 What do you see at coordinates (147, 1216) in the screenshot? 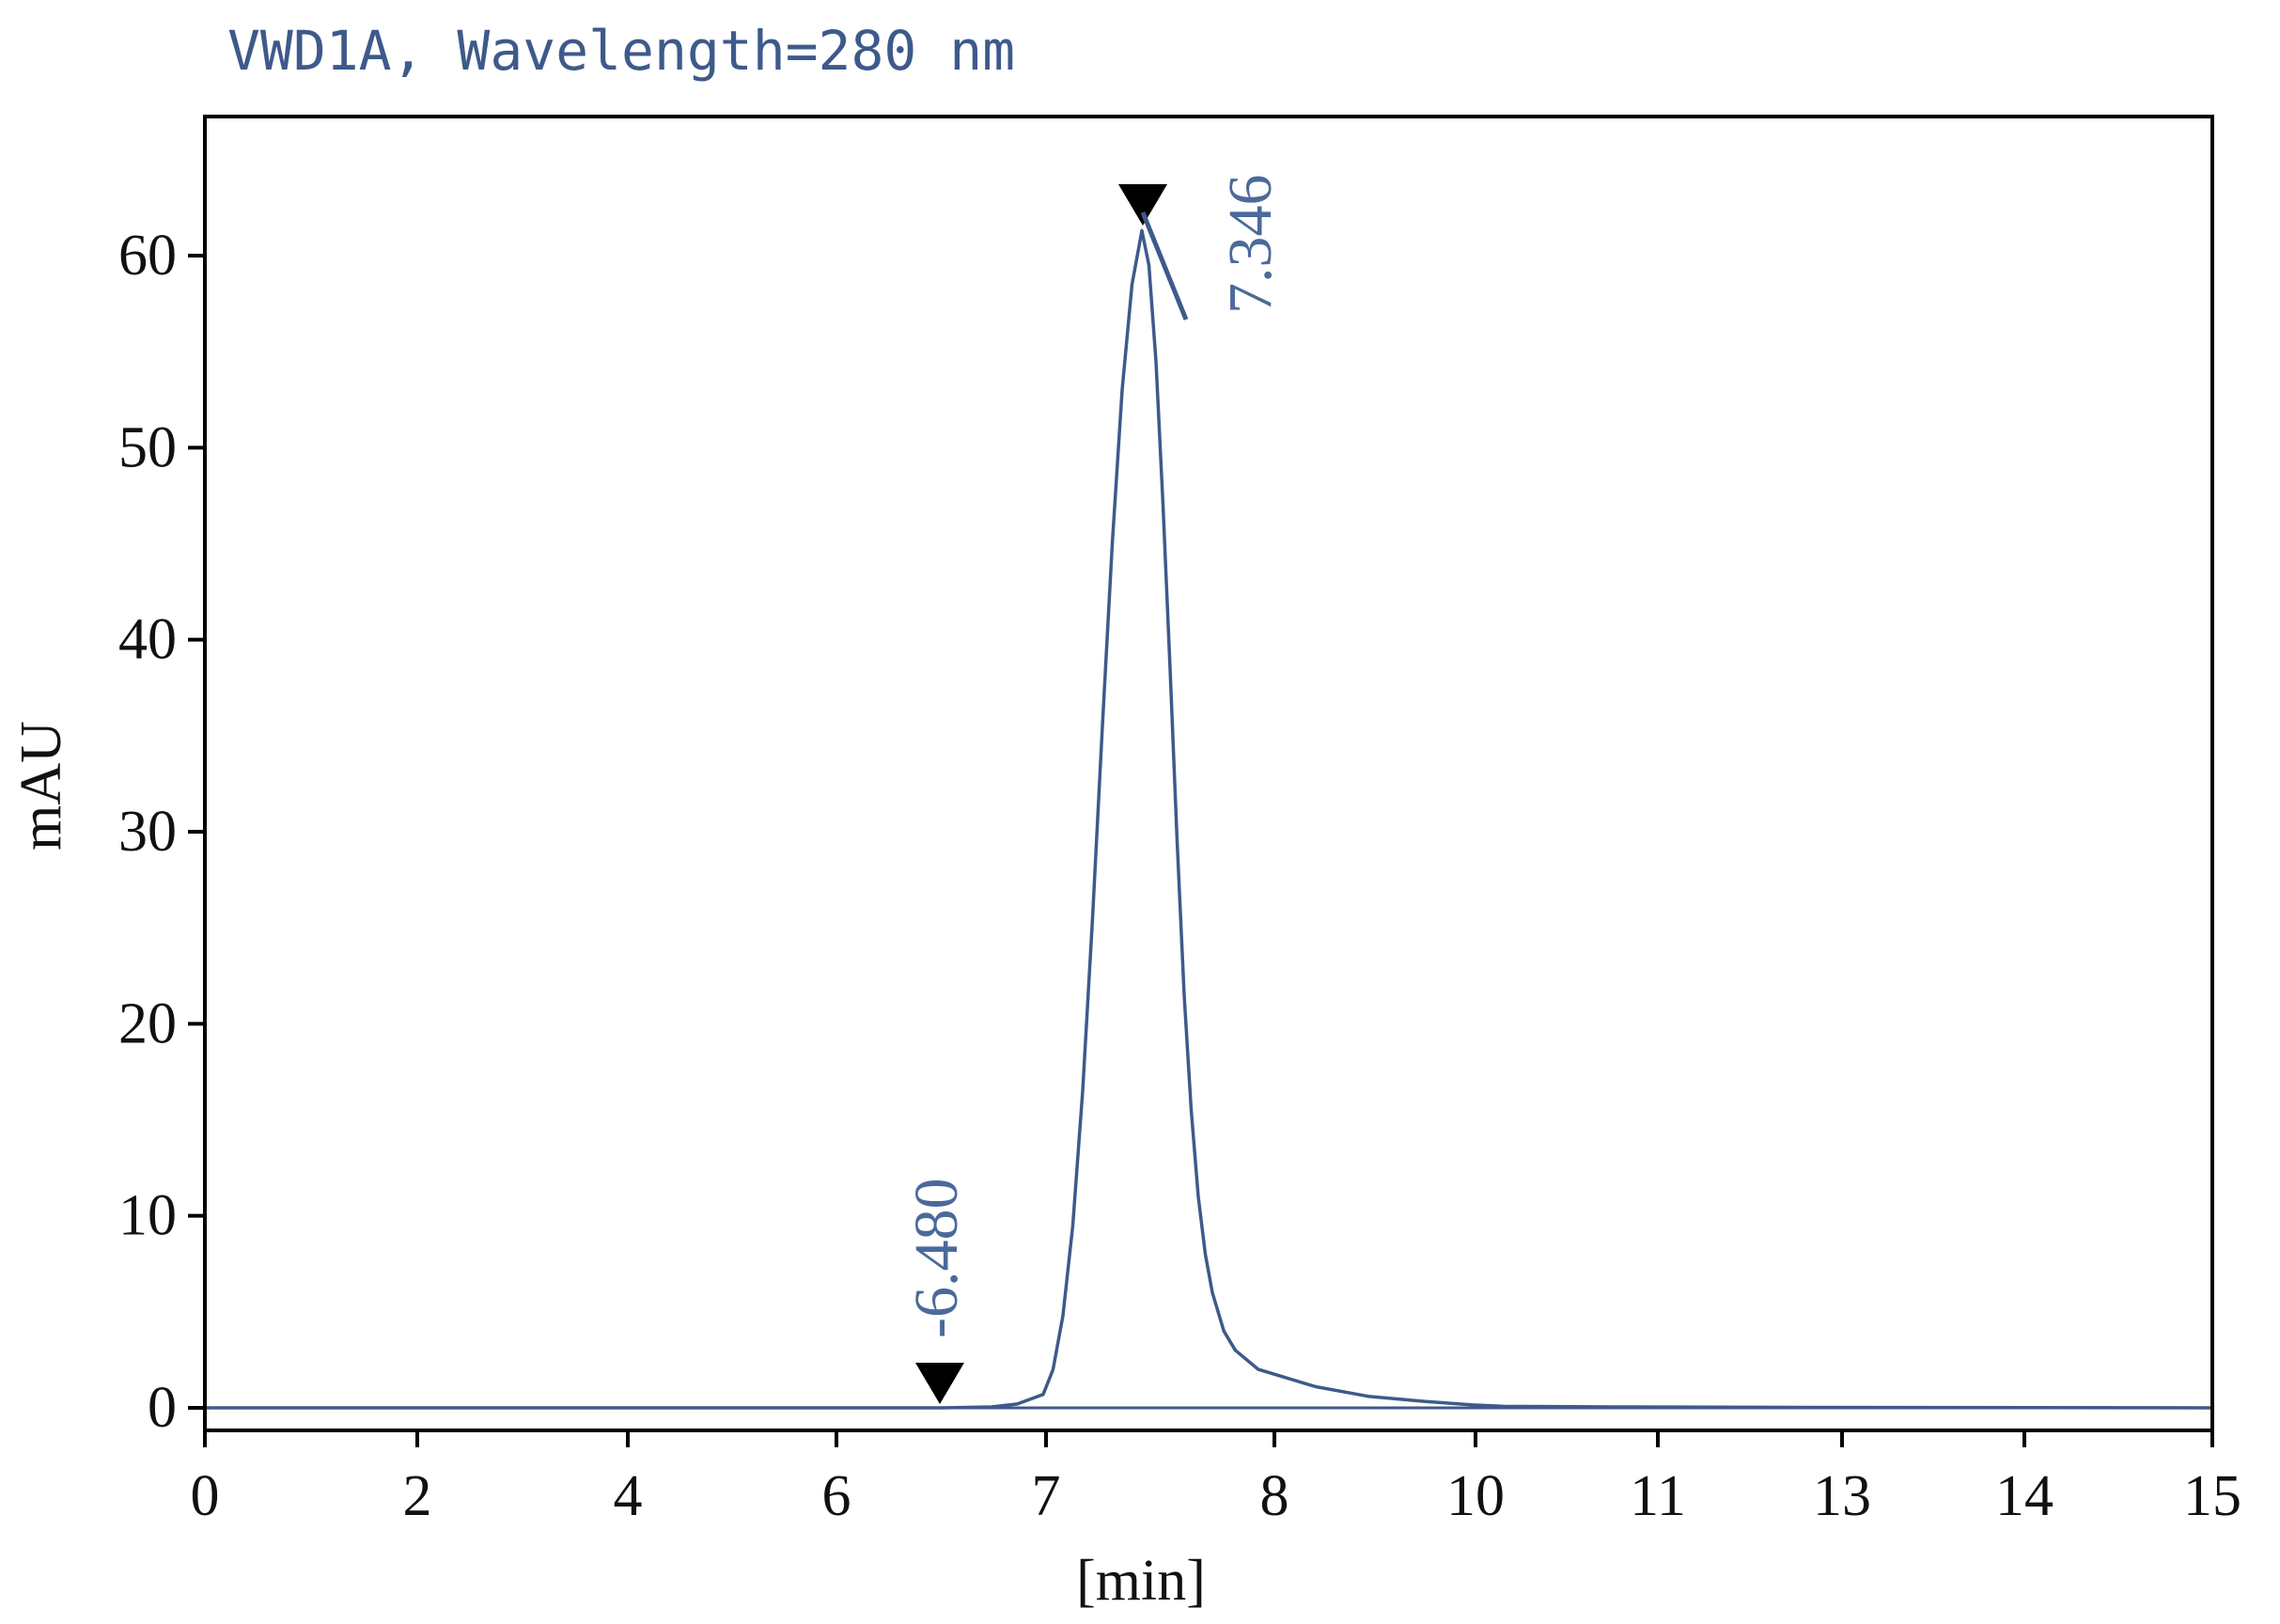
I see `y-tick-label: 10` at bounding box center [147, 1216].